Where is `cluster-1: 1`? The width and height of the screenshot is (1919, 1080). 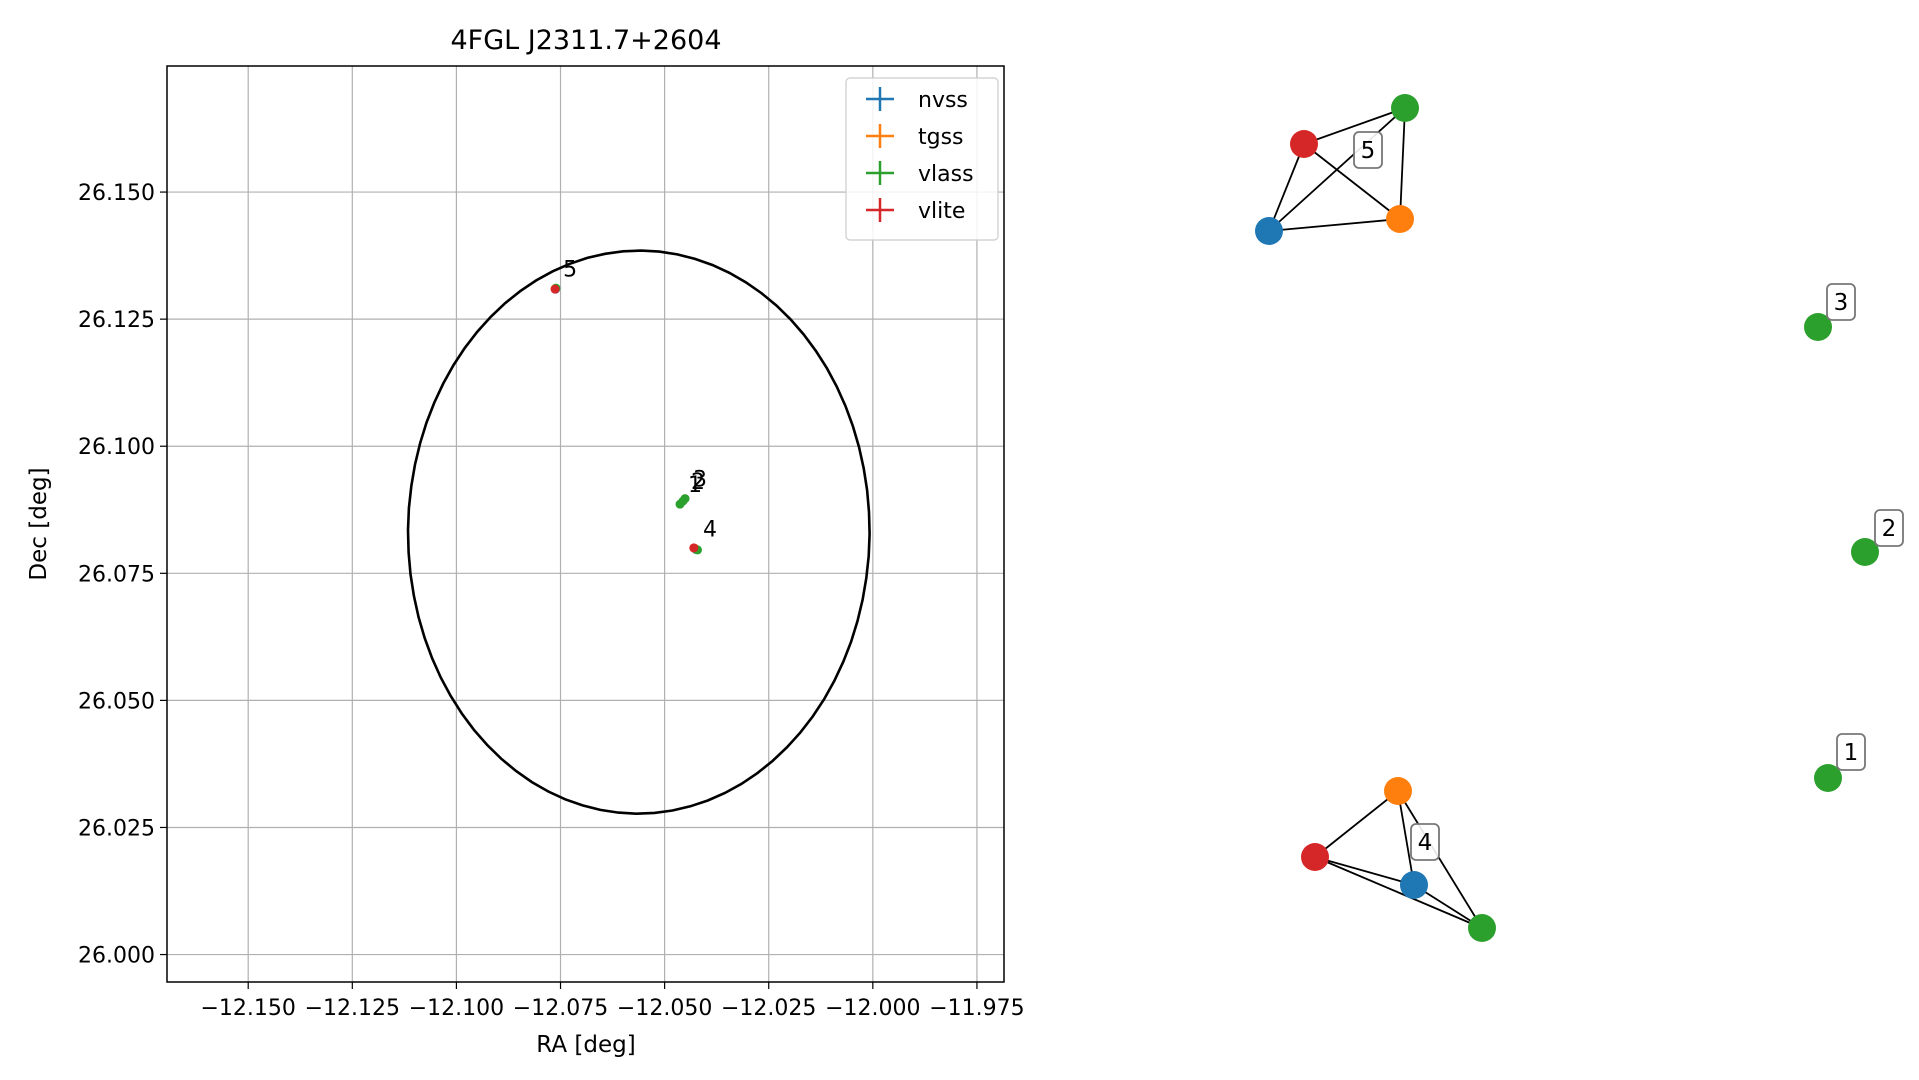
cluster-1: 1 is located at coordinates (1840, 762).